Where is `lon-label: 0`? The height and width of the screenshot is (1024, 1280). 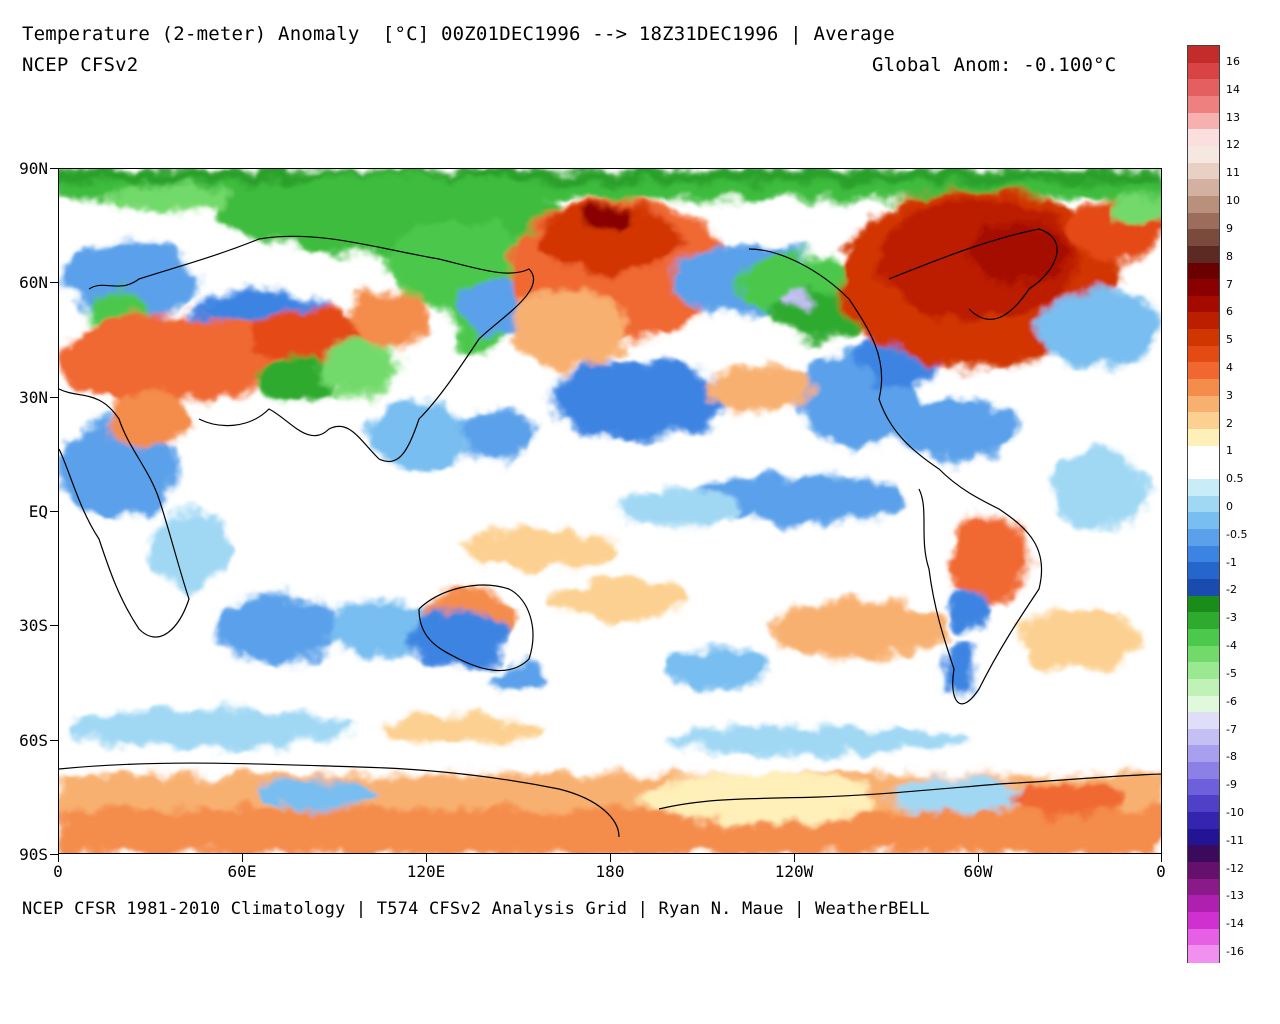 lon-label: 0 is located at coordinates (1161, 871).